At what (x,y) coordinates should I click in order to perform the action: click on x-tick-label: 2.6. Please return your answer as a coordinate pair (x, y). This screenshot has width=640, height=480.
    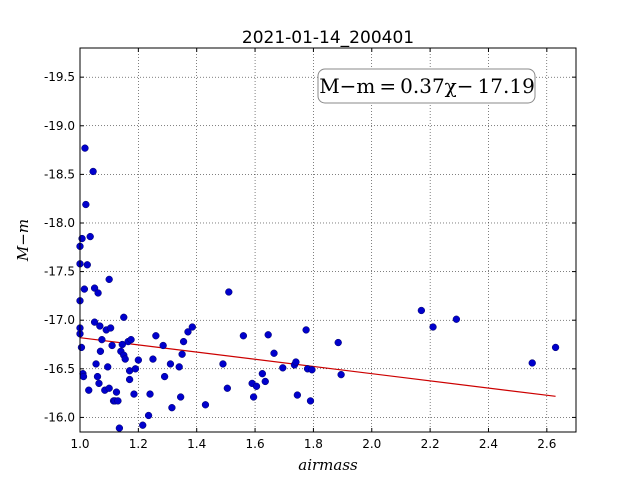
    Looking at the image, I should click on (546, 444).